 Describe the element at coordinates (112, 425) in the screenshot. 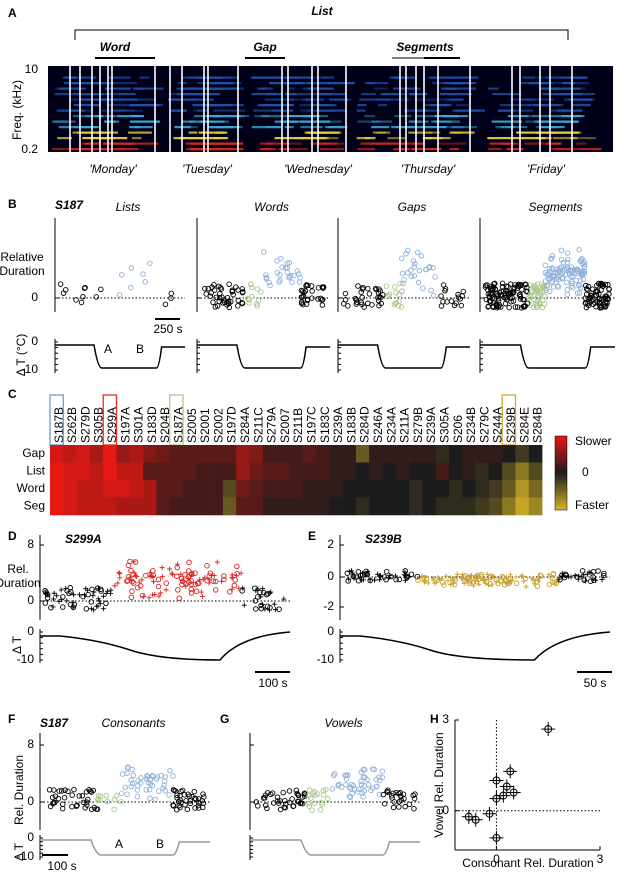

I see `column-label: S299A` at that location.